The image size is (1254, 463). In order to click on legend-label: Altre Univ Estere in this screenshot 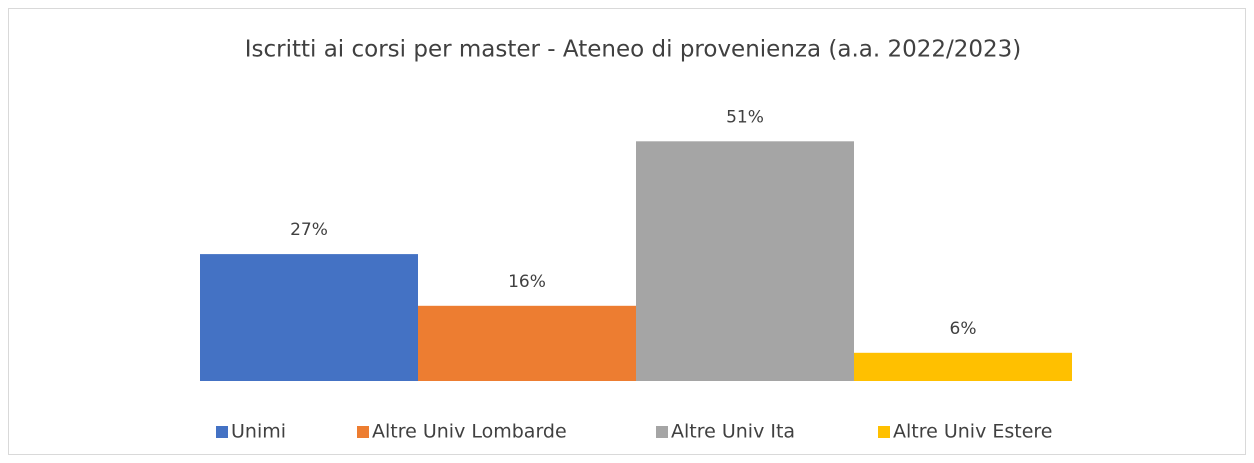, I will do `click(973, 432)`.